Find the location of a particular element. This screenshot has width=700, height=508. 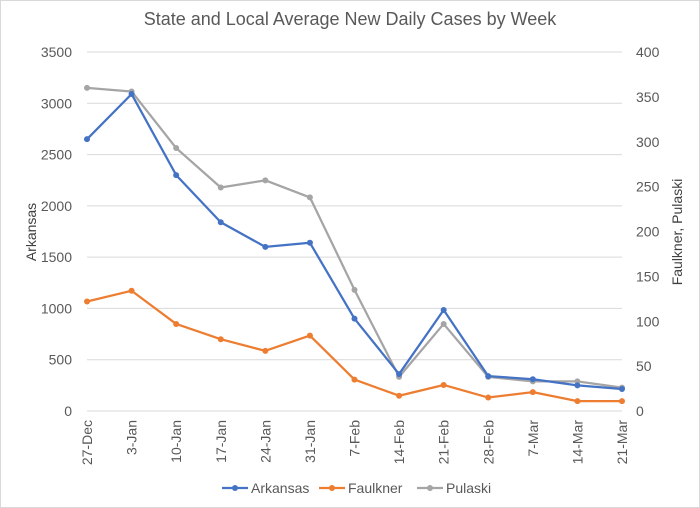

right-tick-label: 100 is located at coordinates (648, 321).